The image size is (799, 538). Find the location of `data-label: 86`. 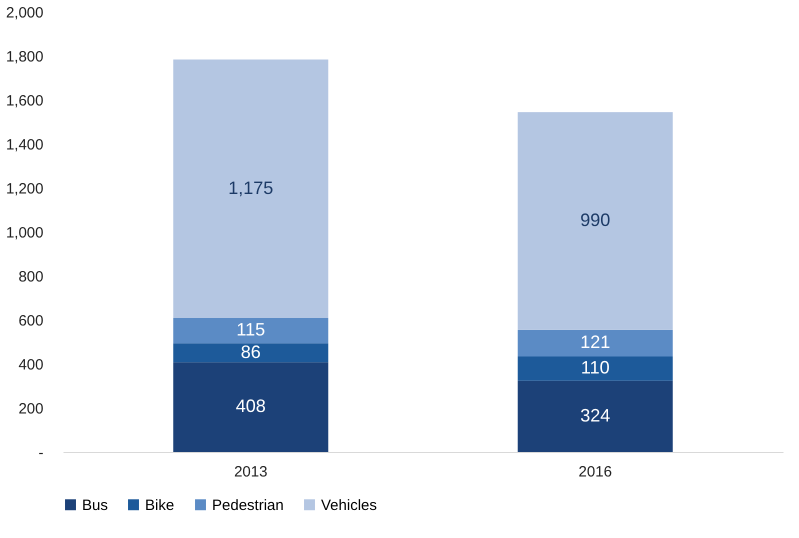

data-label: 86 is located at coordinates (250, 352).